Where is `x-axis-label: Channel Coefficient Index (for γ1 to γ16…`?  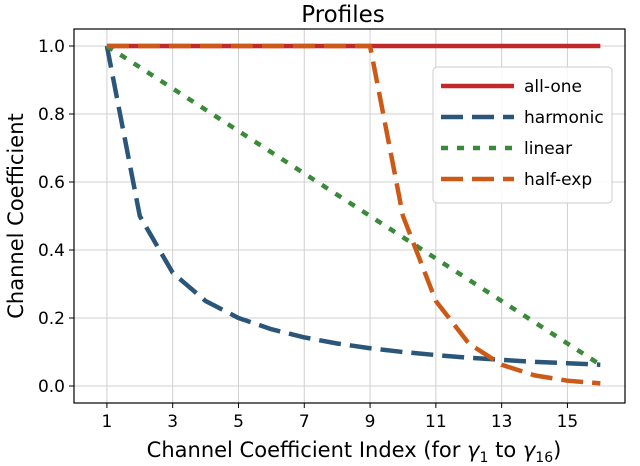 x-axis-label: Channel Coefficient Index (for γ1 to γ16… is located at coordinates (354, 452).